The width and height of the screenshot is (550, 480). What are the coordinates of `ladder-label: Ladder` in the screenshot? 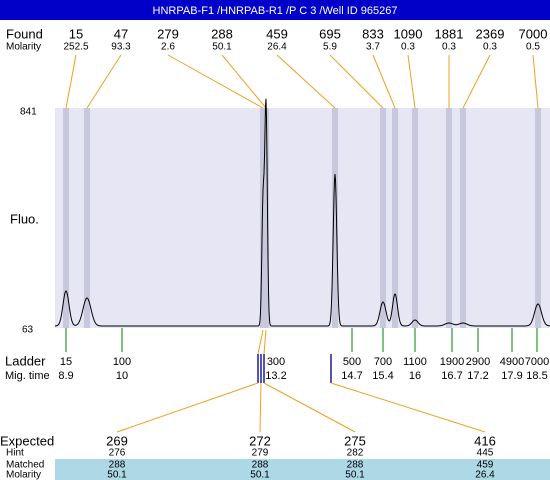 It's located at (25, 360).